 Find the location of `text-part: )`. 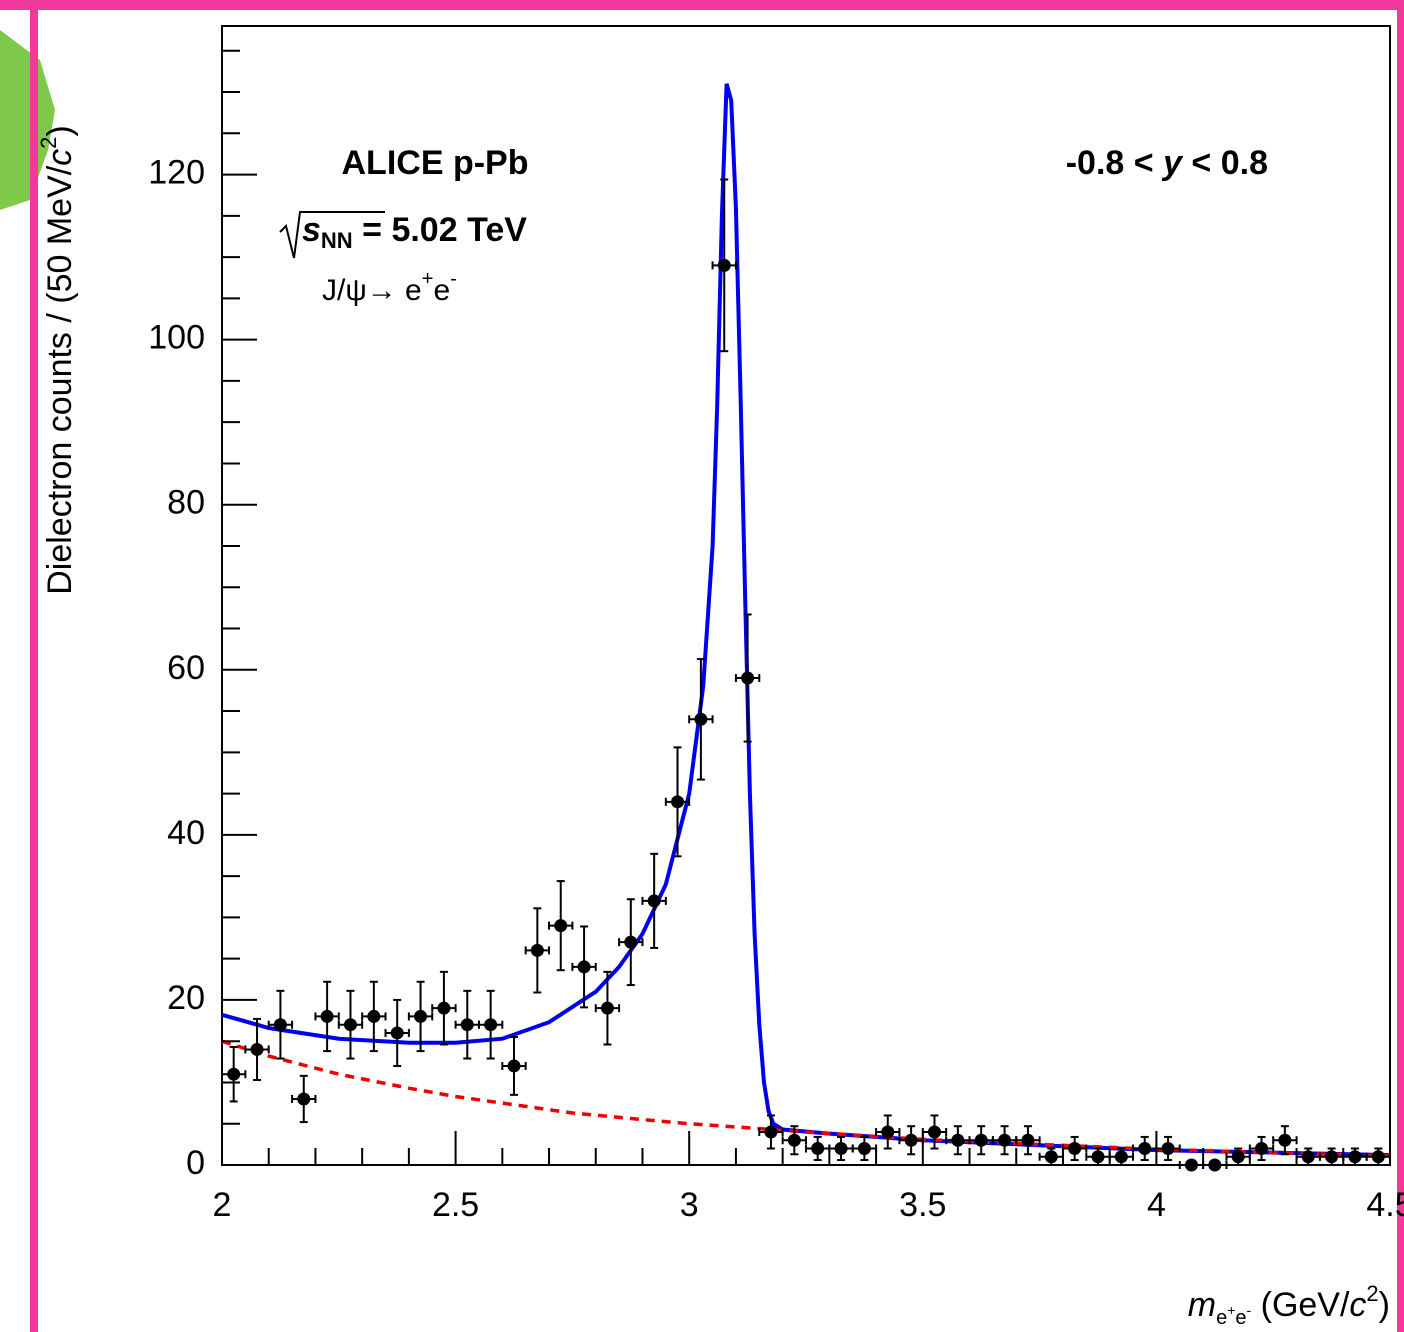

text-part: ) is located at coordinates (1384, 1305).